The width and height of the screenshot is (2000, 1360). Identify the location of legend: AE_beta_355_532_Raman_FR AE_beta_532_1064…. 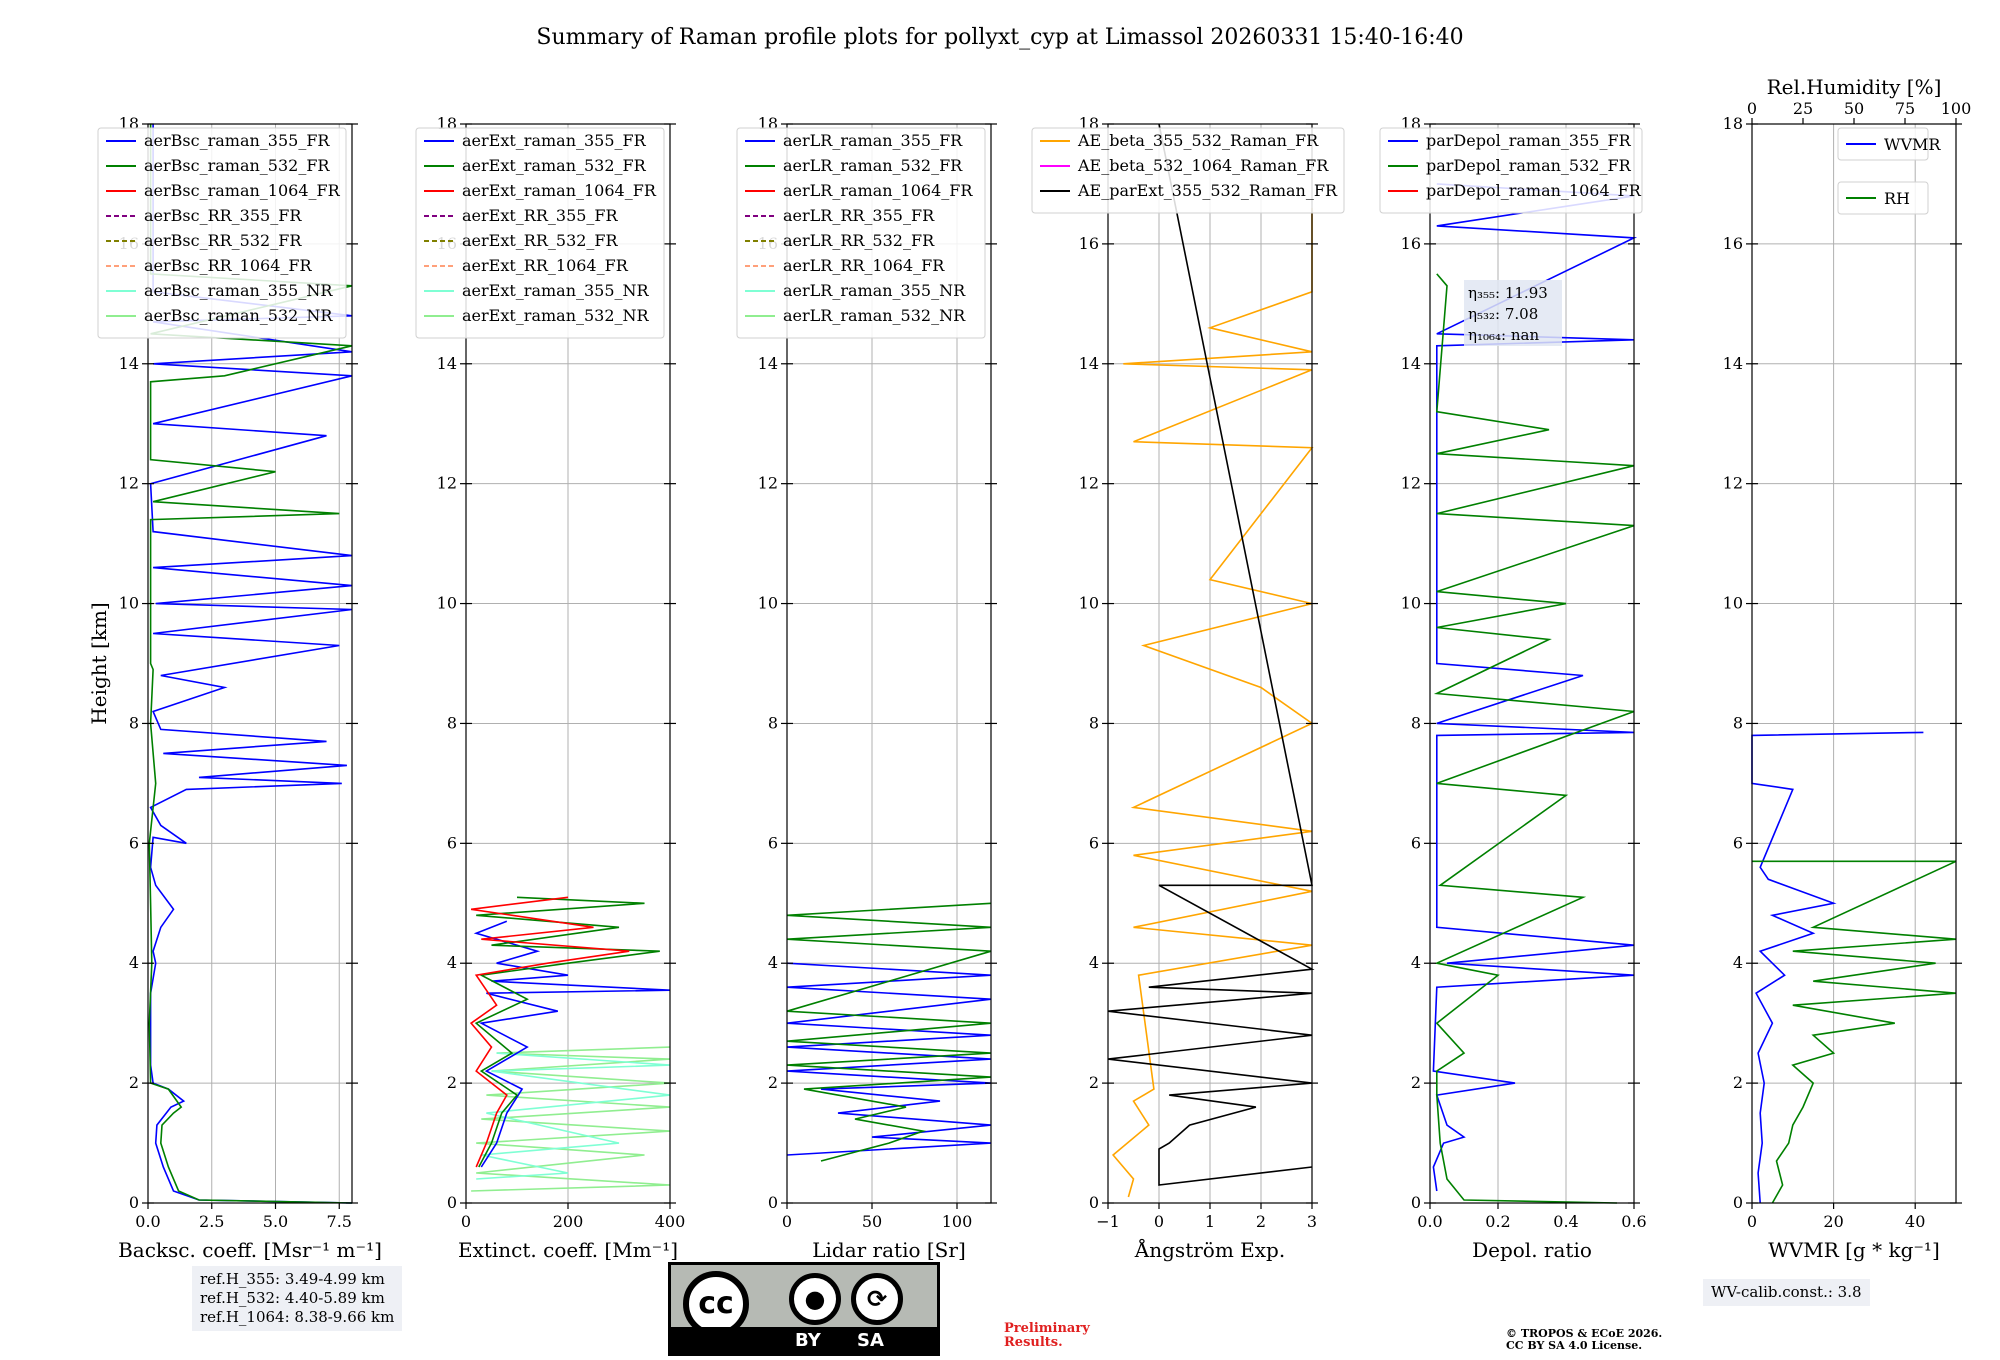
(1188, 170).